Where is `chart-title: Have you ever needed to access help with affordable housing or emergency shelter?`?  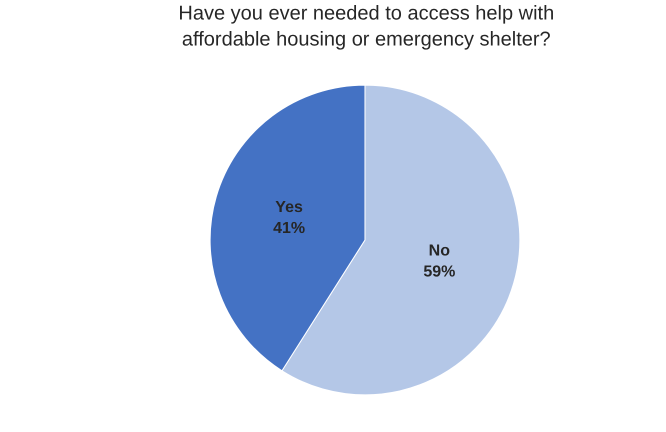
chart-title: Have you ever needed to access help with affordable housing or emergency shelter? is located at coordinates (366, 26).